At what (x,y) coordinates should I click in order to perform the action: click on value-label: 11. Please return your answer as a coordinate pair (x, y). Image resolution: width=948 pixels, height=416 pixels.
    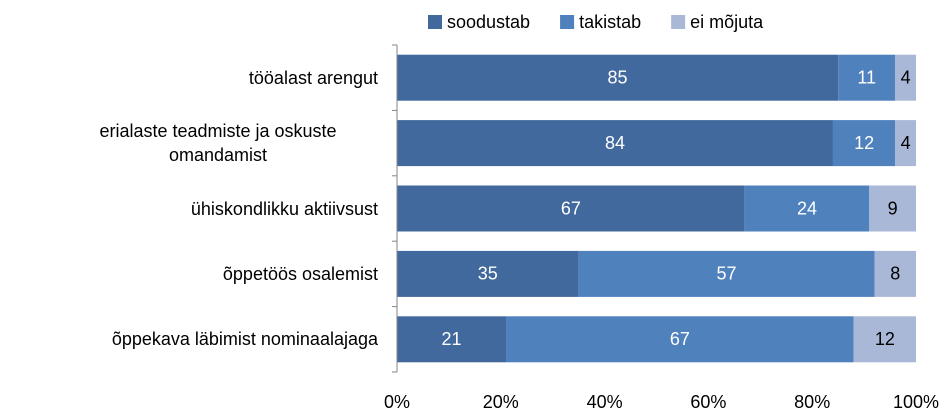
    Looking at the image, I should click on (866, 77).